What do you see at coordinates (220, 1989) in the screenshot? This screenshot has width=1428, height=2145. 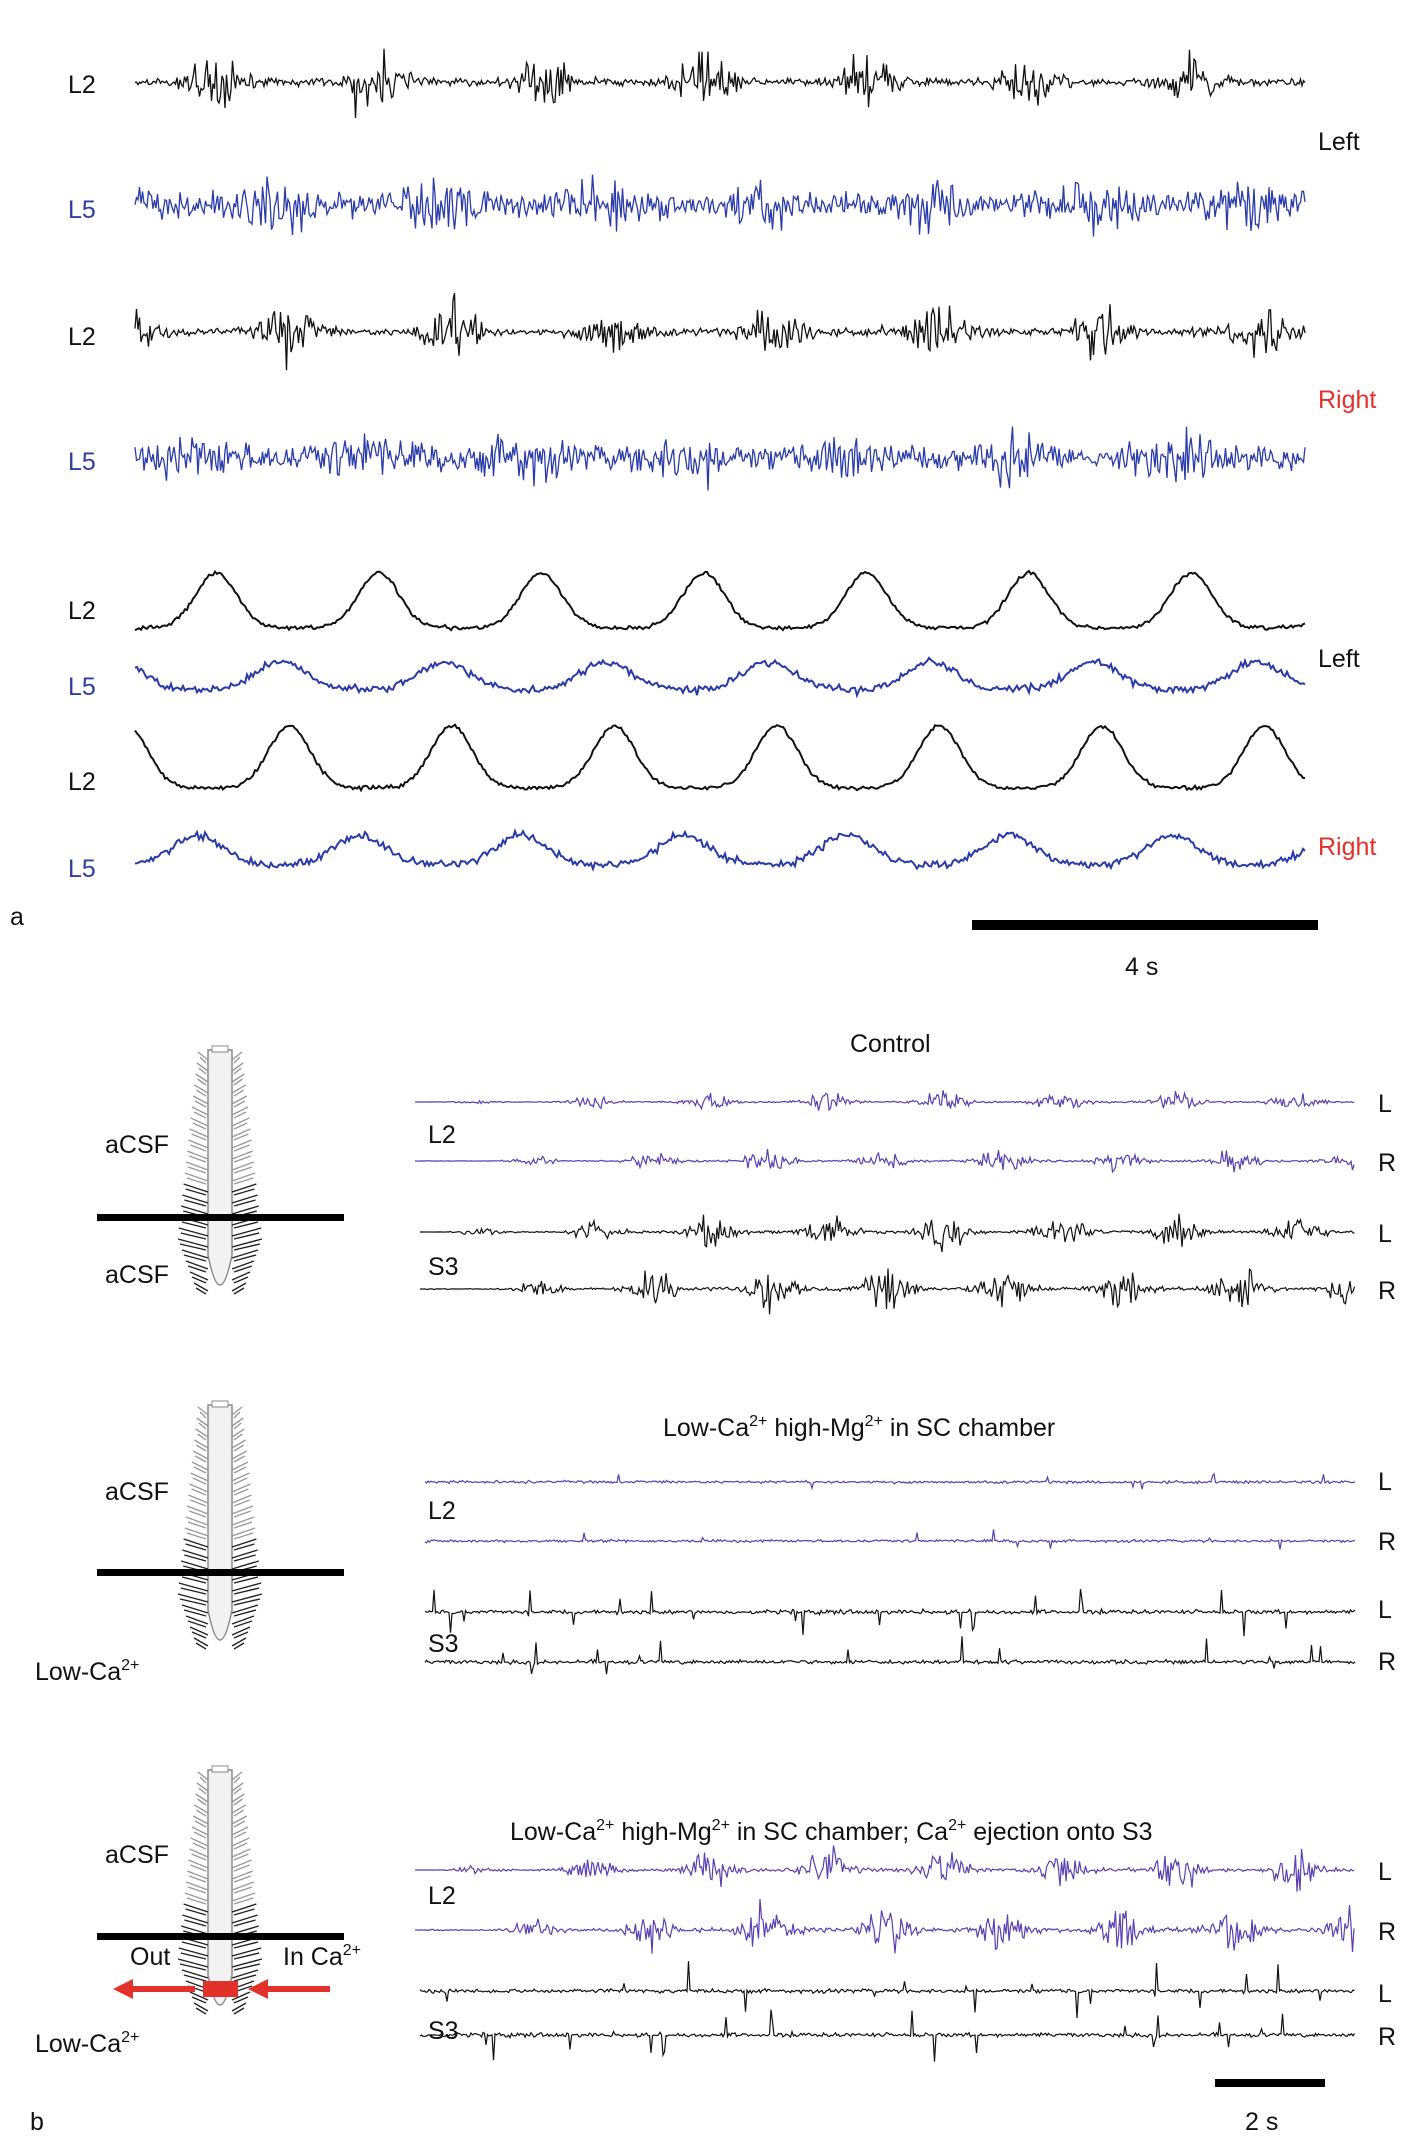 I see `ca-ejection-pipette` at bounding box center [220, 1989].